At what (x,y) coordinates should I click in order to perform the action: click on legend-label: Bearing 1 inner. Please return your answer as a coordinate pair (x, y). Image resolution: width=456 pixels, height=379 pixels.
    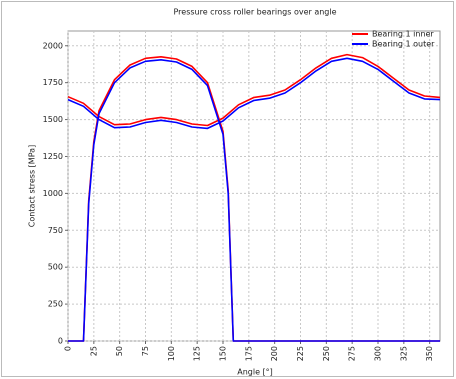
    Looking at the image, I should click on (403, 34).